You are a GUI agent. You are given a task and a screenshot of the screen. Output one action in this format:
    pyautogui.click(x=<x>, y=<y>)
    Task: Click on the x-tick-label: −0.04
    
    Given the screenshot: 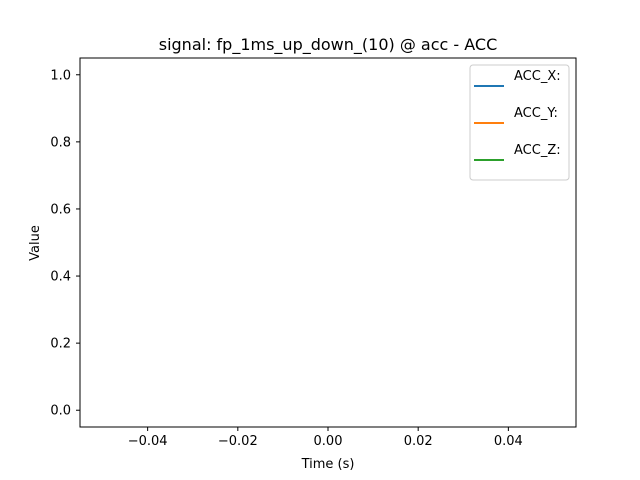 What is the action you would take?
    pyautogui.click(x=148, y=441)
    